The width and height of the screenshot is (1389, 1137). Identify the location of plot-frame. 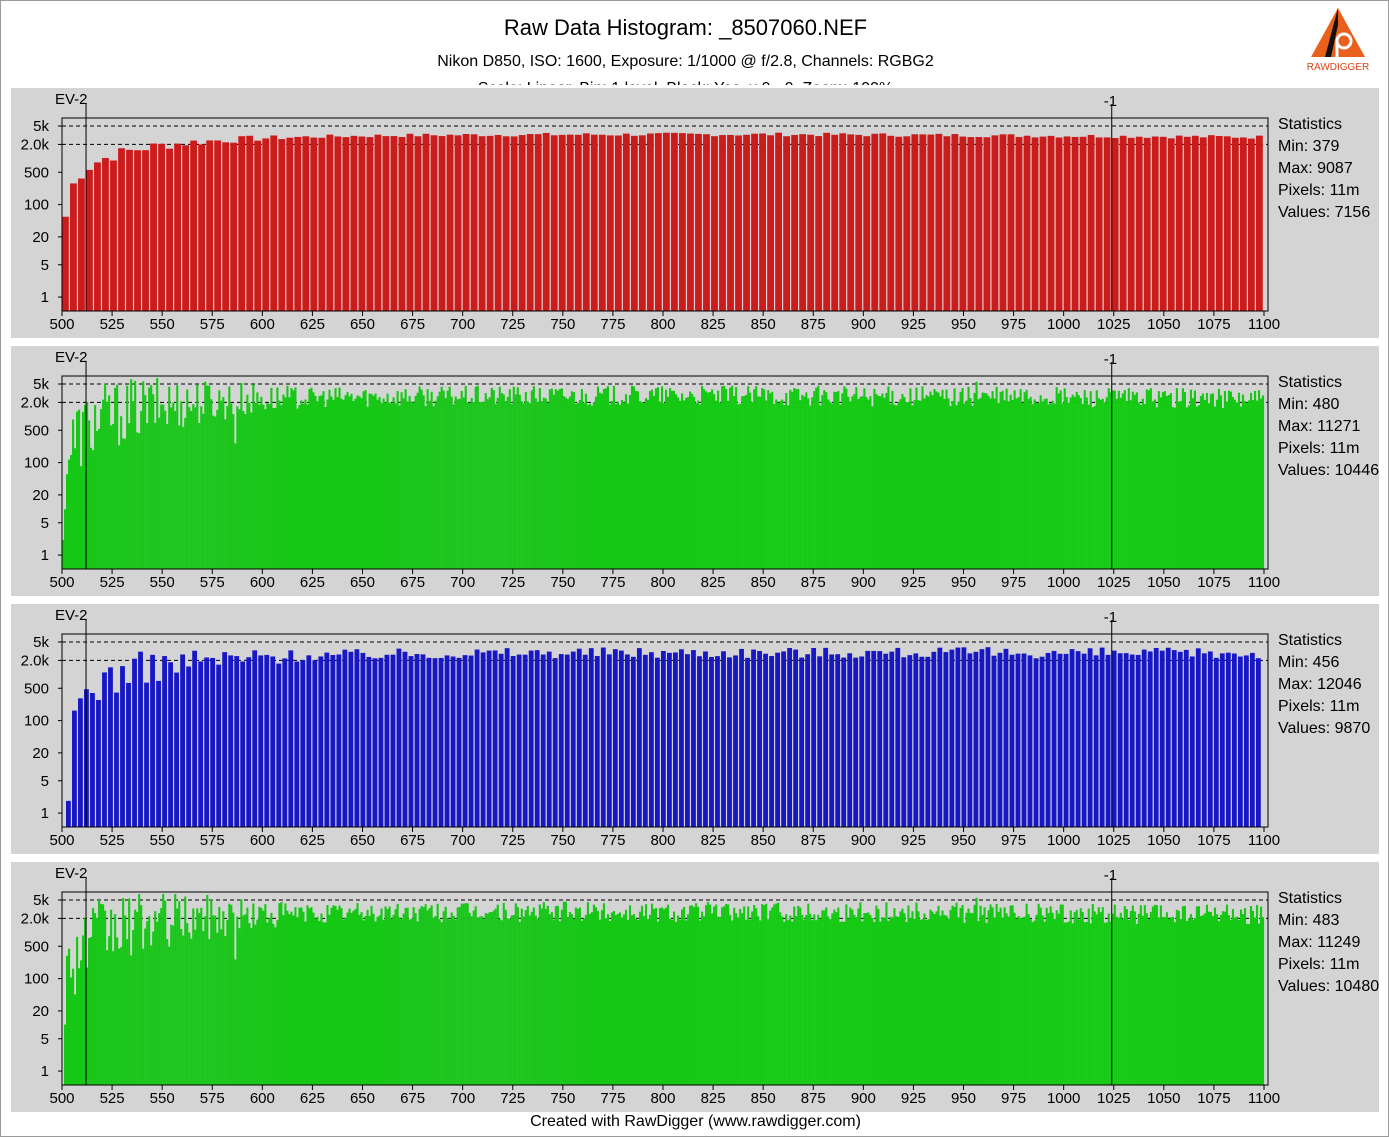
(665, 472).